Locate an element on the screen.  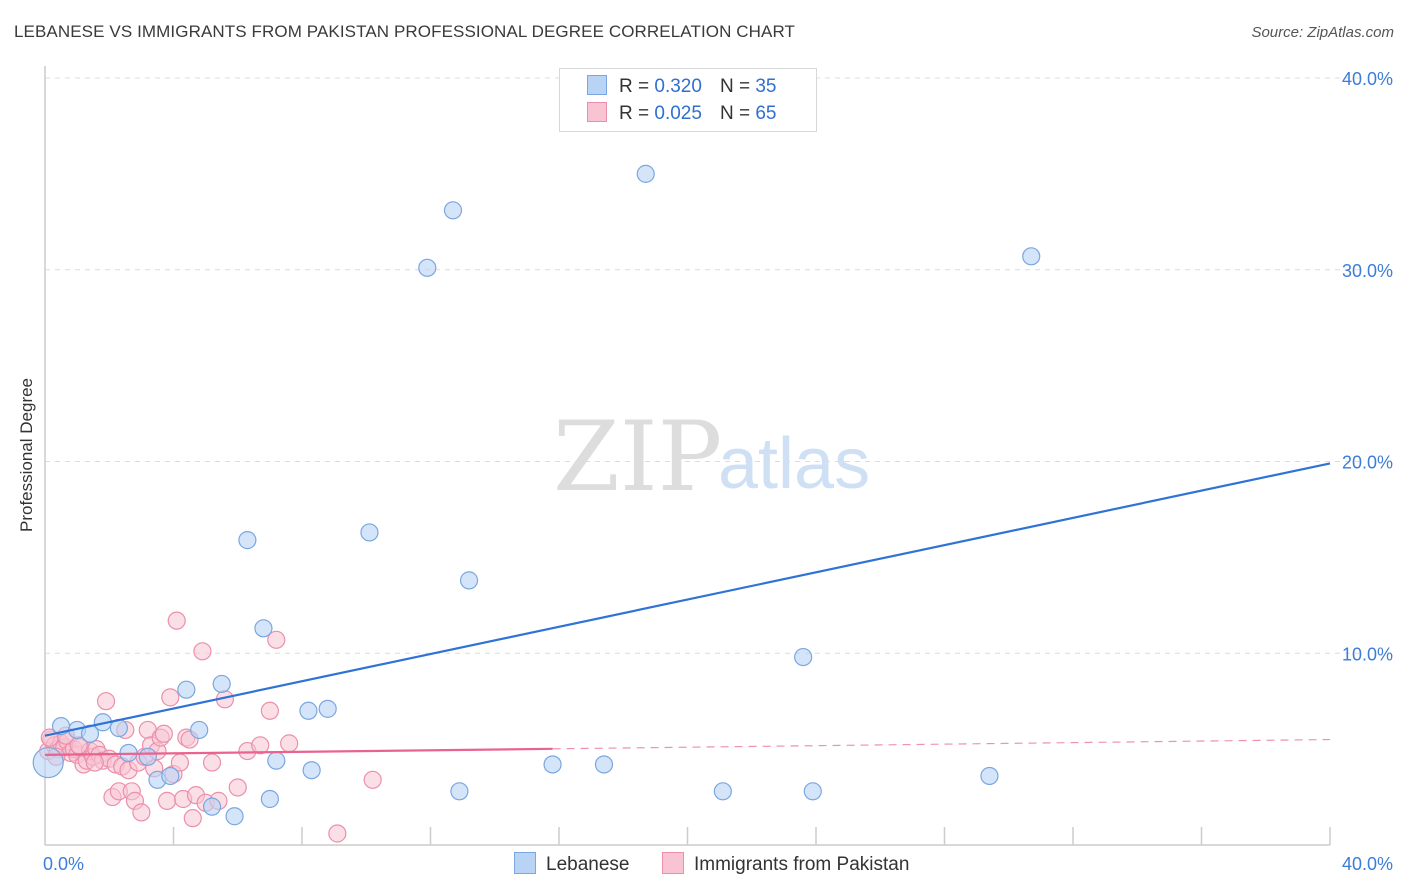
legend-item-lebanese: Lebanese is located at coordinates (571, 864).